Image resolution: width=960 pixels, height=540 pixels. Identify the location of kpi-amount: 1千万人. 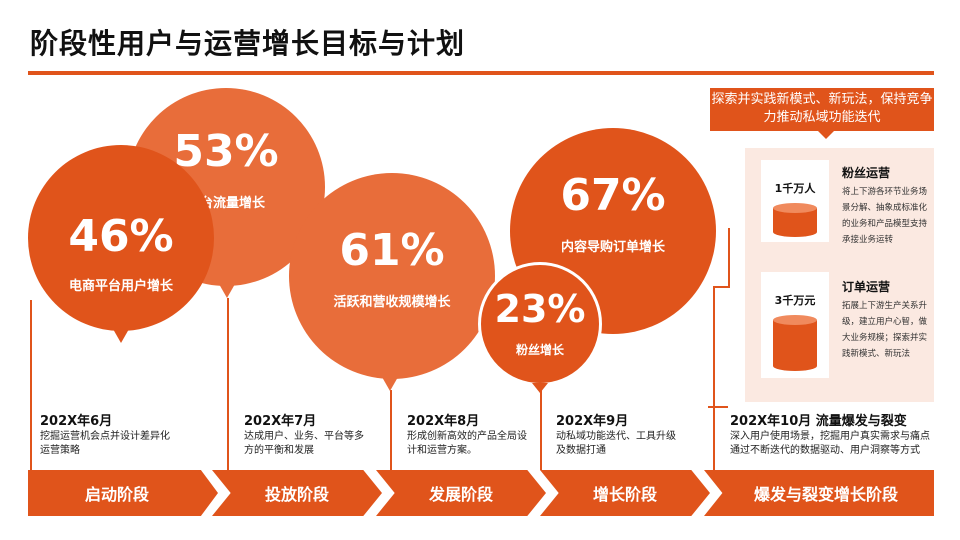
(795, 188).